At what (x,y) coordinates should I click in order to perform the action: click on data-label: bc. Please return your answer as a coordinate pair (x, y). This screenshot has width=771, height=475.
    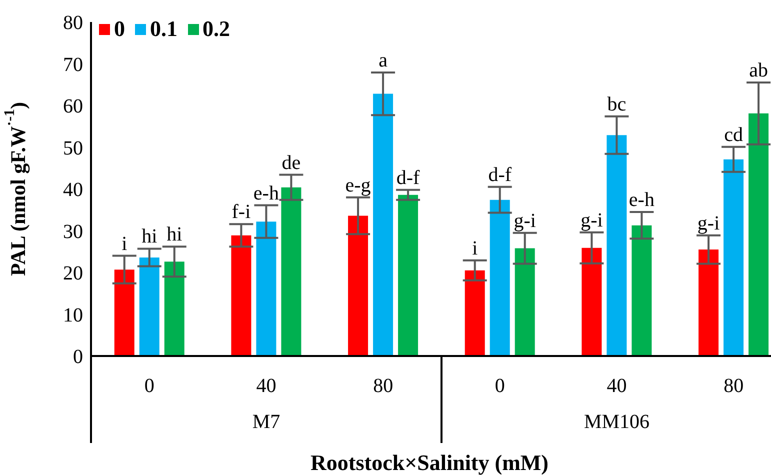
    Looking at the image, I should click on (616, 104).